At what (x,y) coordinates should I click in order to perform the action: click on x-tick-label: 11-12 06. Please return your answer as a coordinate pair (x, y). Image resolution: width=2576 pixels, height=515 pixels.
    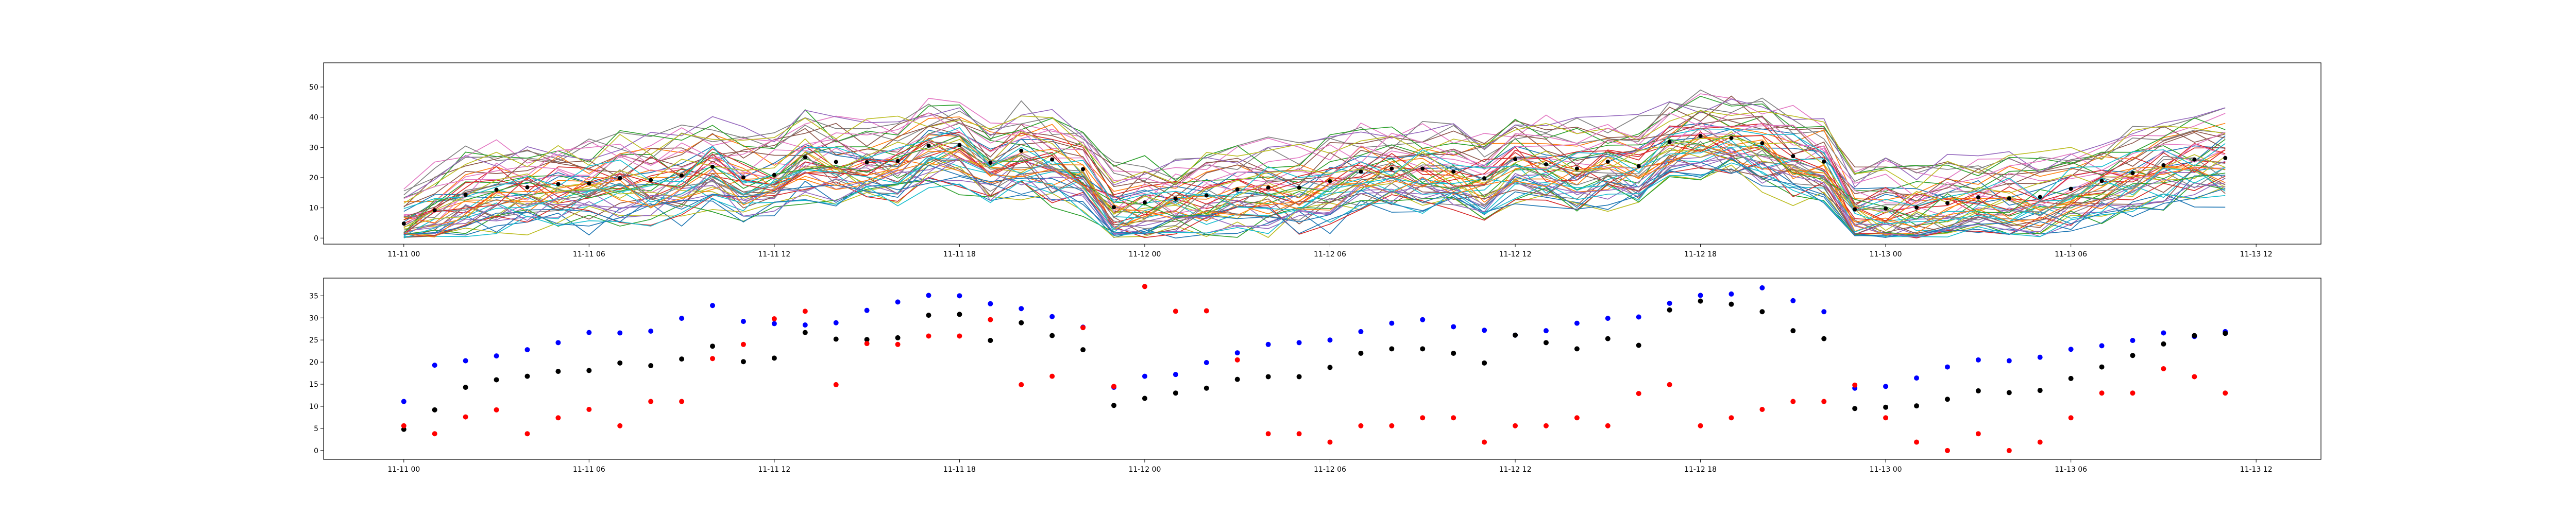
    Looking at the image, I should click on (1330, 254).